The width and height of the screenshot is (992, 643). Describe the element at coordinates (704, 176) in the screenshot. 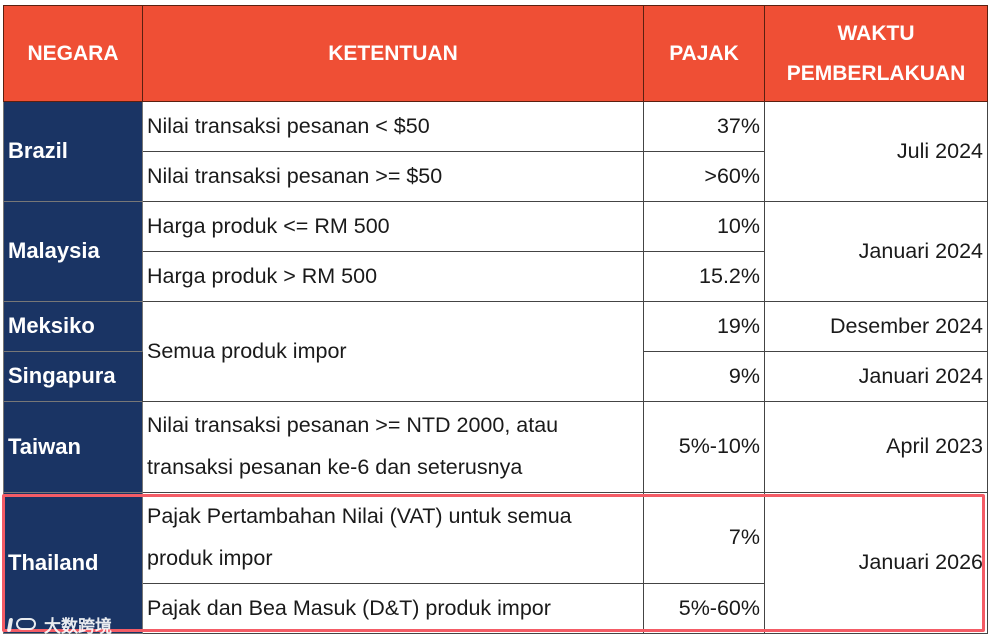

I see `tax-cell: >60%` at that location.